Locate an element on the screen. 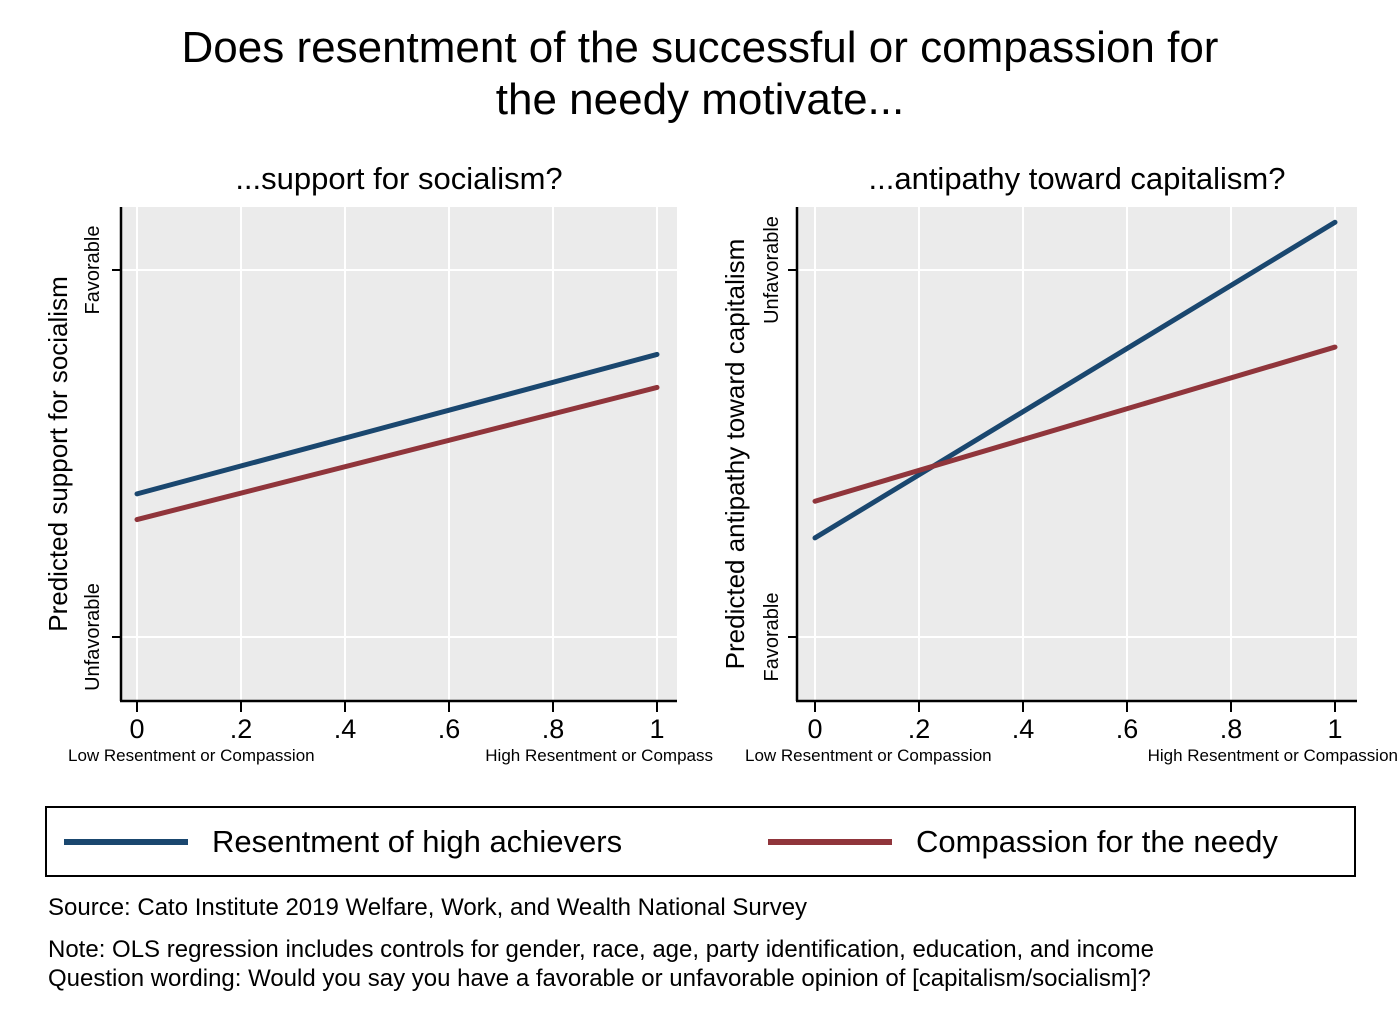 This screenshot has width=1400, height=1018. panel-right-y-axis-title: Predicted antipathy toward capitalism is located at coordinates (735, 454).